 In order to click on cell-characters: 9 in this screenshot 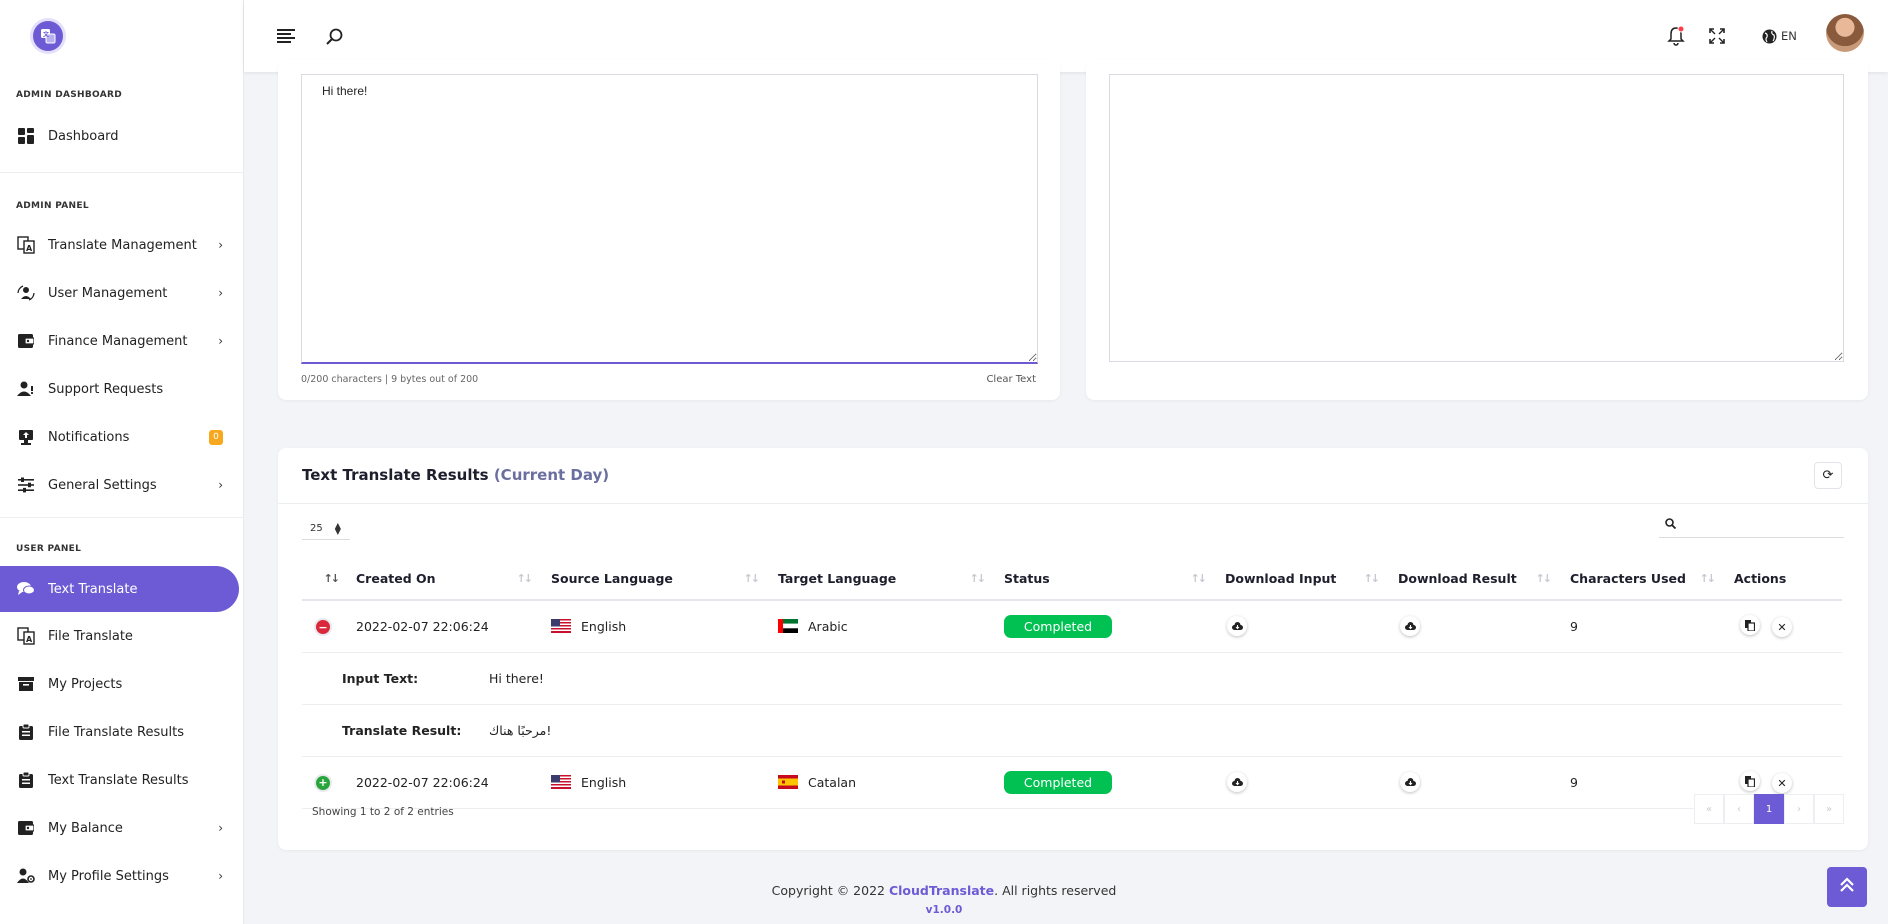, I will do `click(1646, 626)`.